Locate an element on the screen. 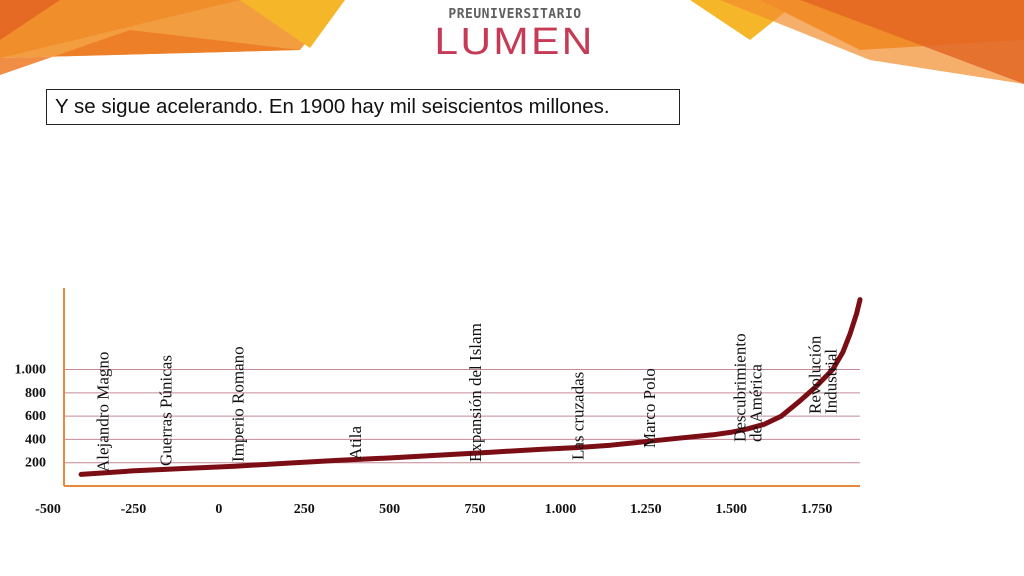 The height and width of the screenshot is (576, 1024). x-tick-label: 250 is located at coordinates (304, 509).